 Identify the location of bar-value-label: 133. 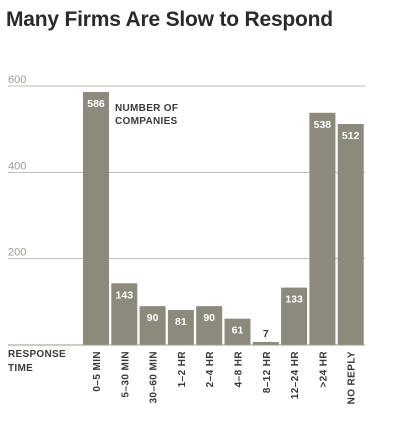
(294, 300).